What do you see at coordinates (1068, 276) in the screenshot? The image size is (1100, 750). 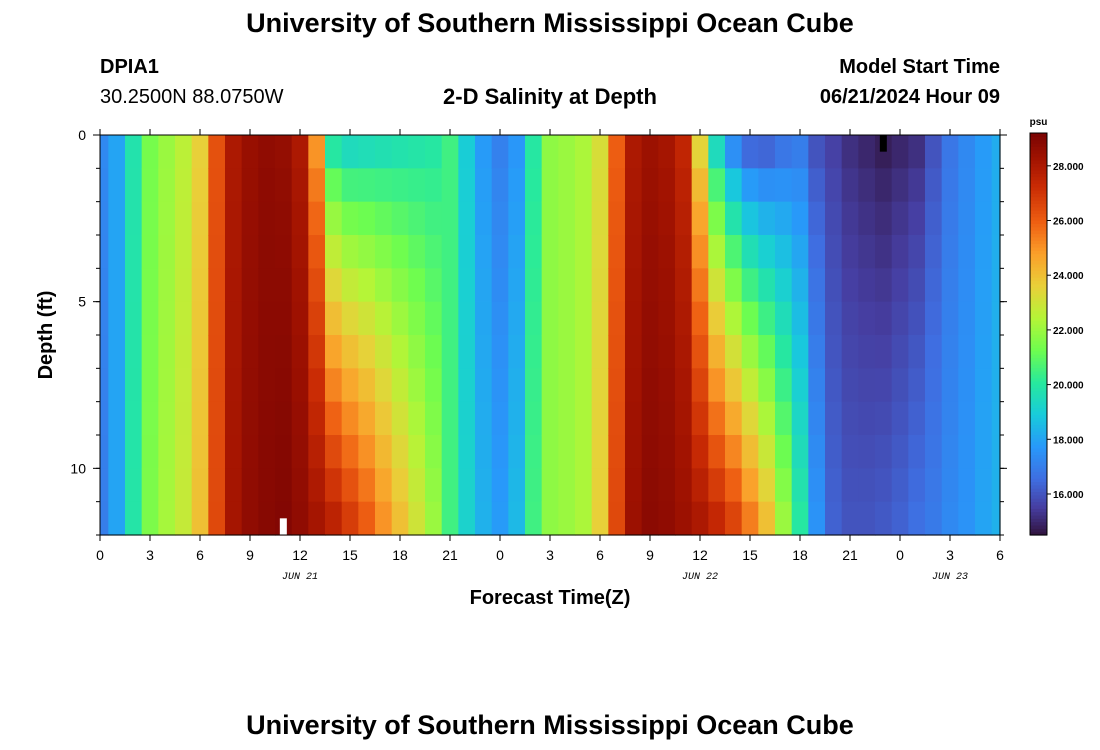 I see `colorbar-tick-label: 24.000` at bounding box center [1068, 276].